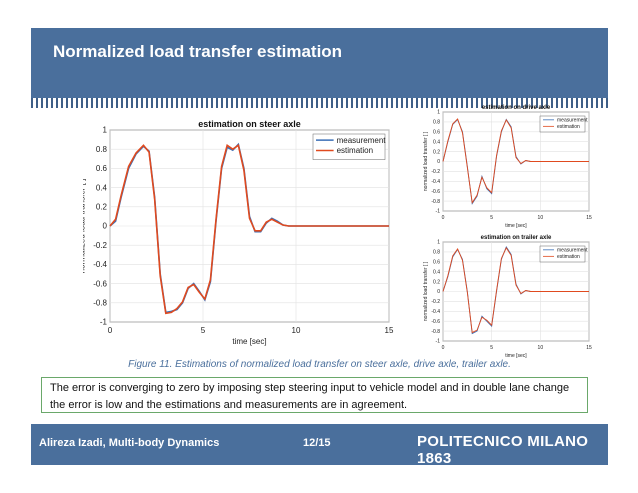  What do you see at coordinates (249, 124) in the screenshot?
I see `chart-title: estimation on steer axle` at bounding box center [249, 124].